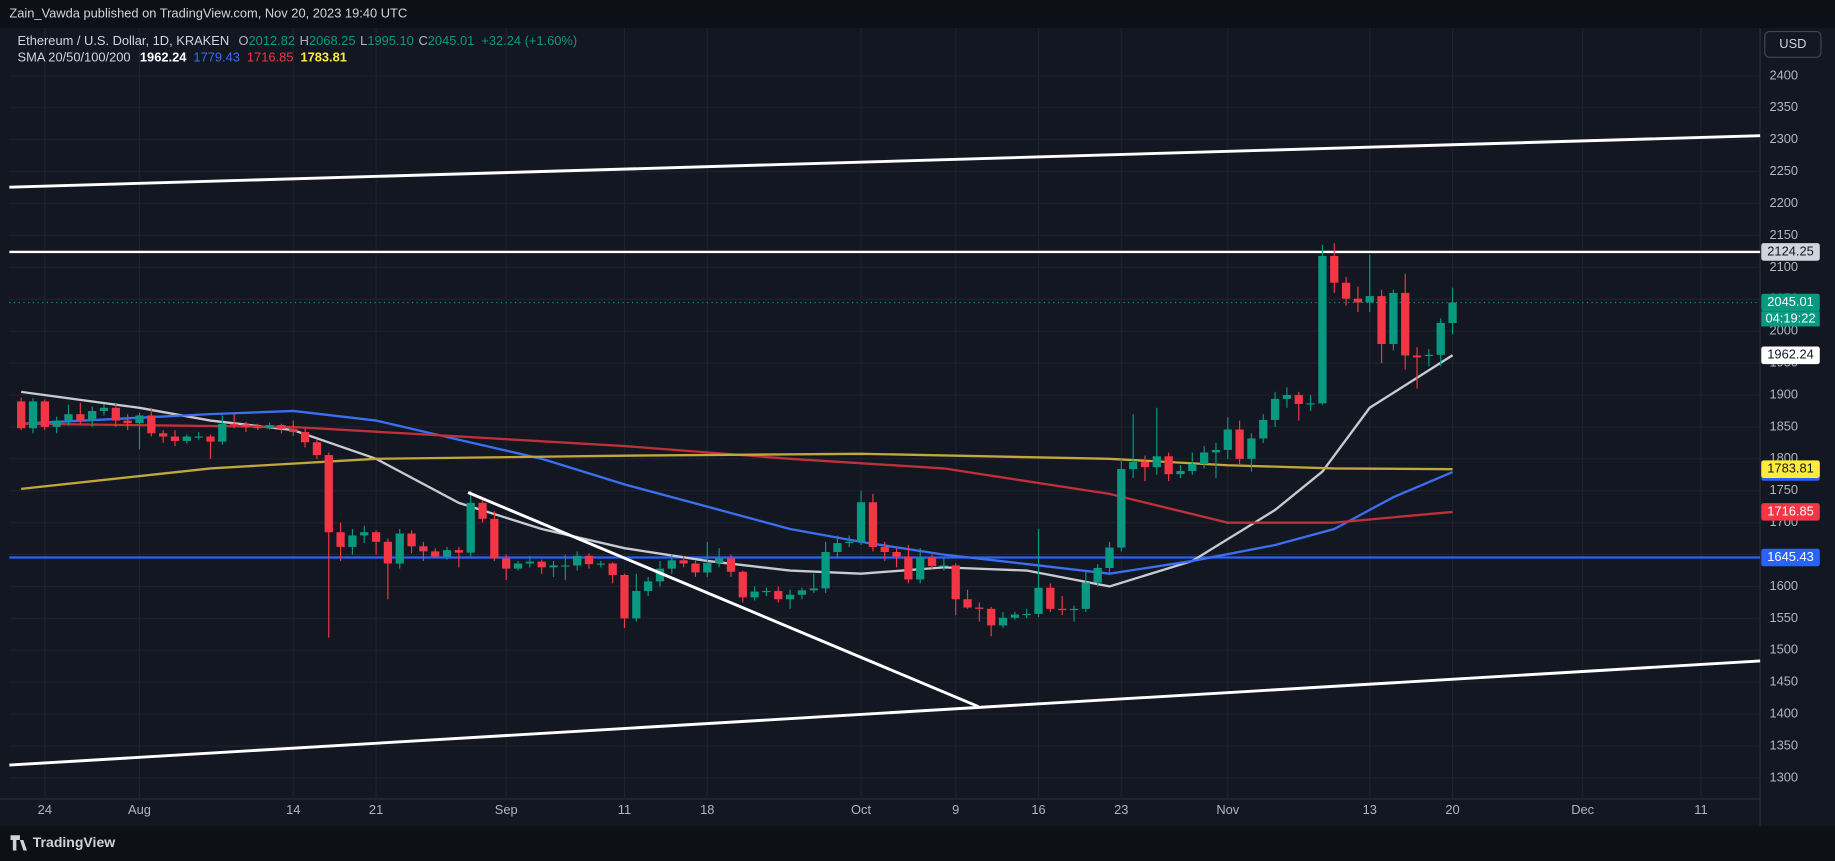 The image size is (1835, 861). Describe the element at coordinates (376, 809) in the screenshot. I see `x-tick-label: 21` at that location.